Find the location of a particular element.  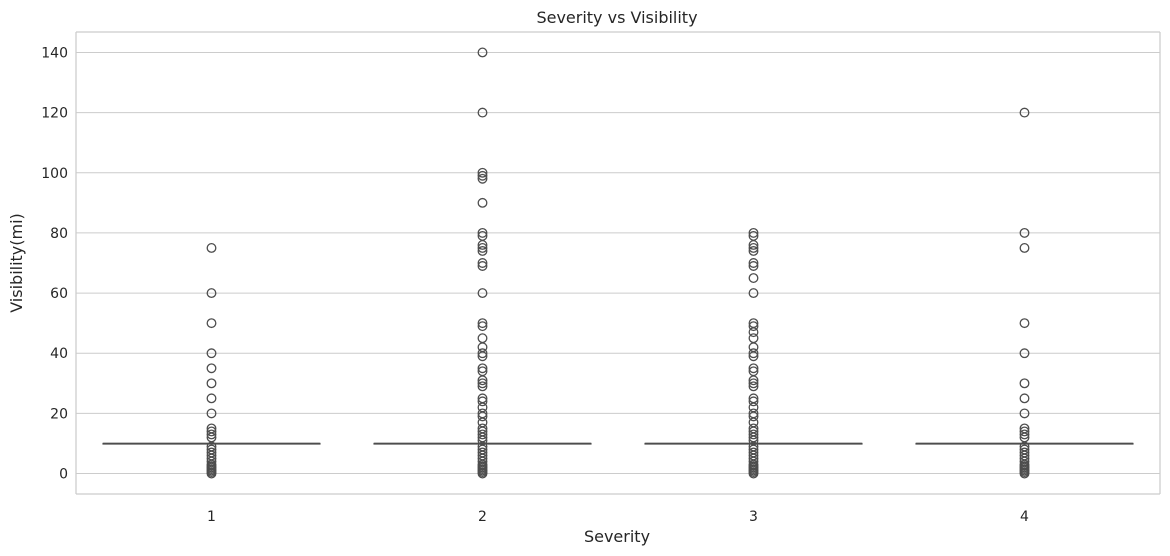

y-axis-label: Visibility(mi) is located at coordinates (16, 263).